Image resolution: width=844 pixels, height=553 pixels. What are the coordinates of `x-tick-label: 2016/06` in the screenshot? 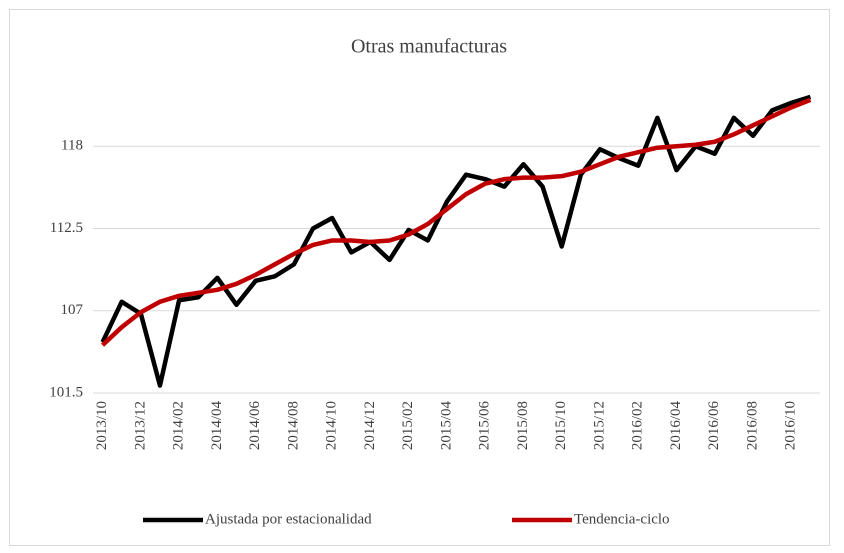 It's located at (714, 426).